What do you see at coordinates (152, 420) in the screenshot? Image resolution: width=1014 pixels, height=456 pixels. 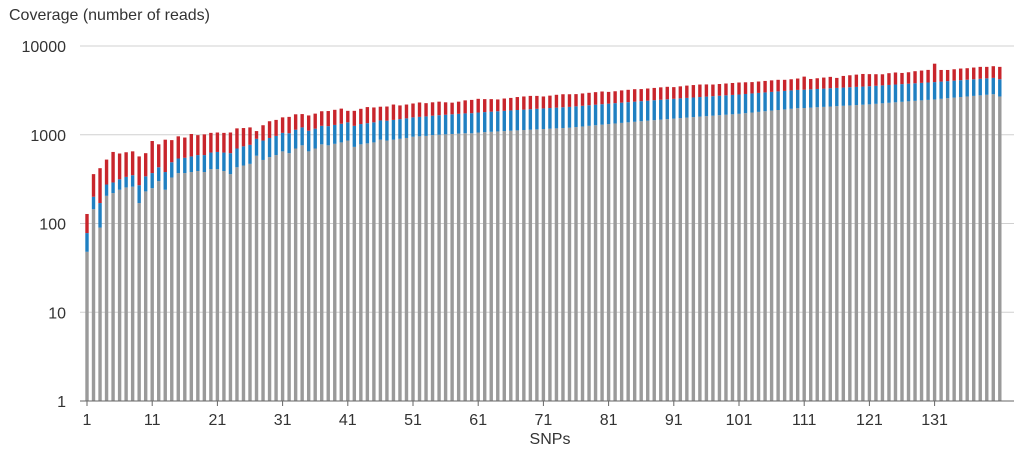 I see `x-tick-label: 11` at bounding box center [152, 420].